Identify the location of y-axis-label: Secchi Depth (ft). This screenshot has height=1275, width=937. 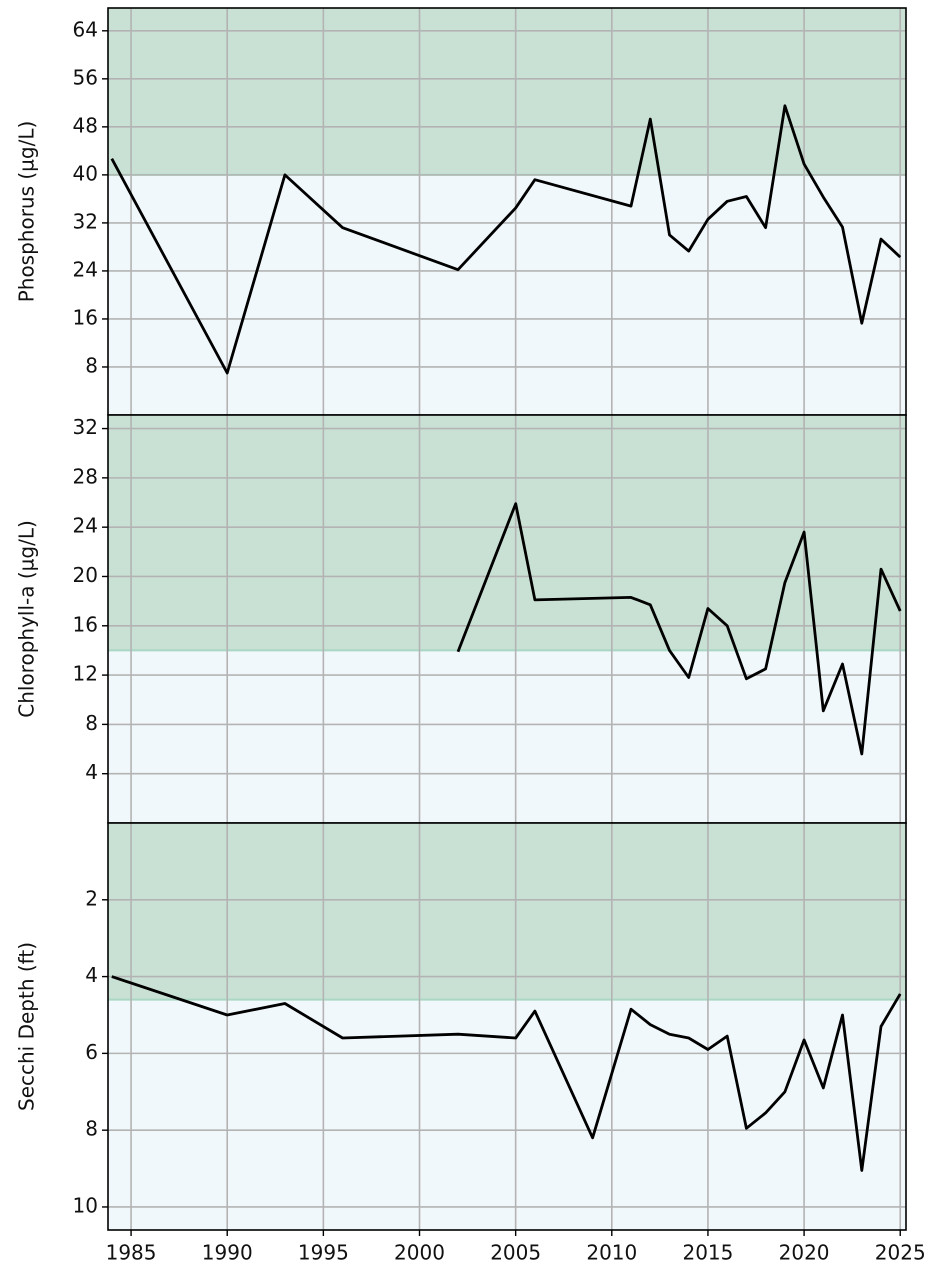
(27, 1026).